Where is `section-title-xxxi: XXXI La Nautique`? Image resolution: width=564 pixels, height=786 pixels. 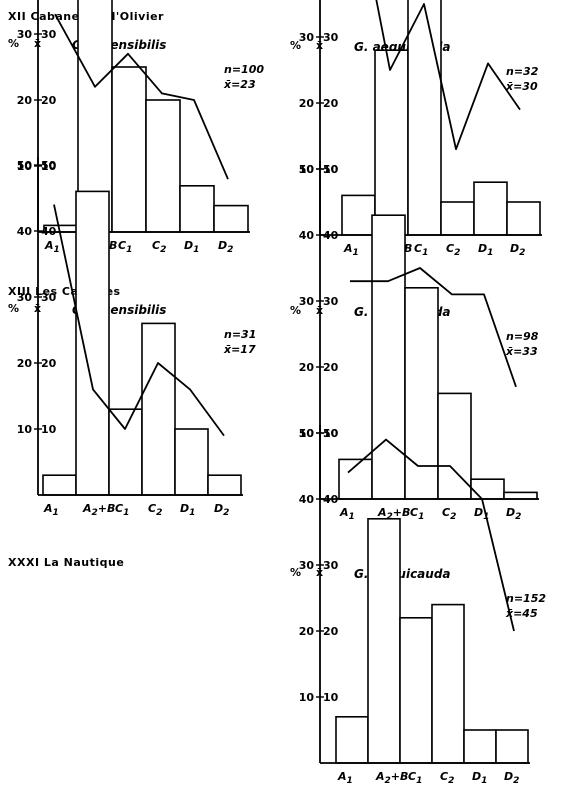
section-title-xxxi: XXXI La Nautique is located at coordinates (66, 562).